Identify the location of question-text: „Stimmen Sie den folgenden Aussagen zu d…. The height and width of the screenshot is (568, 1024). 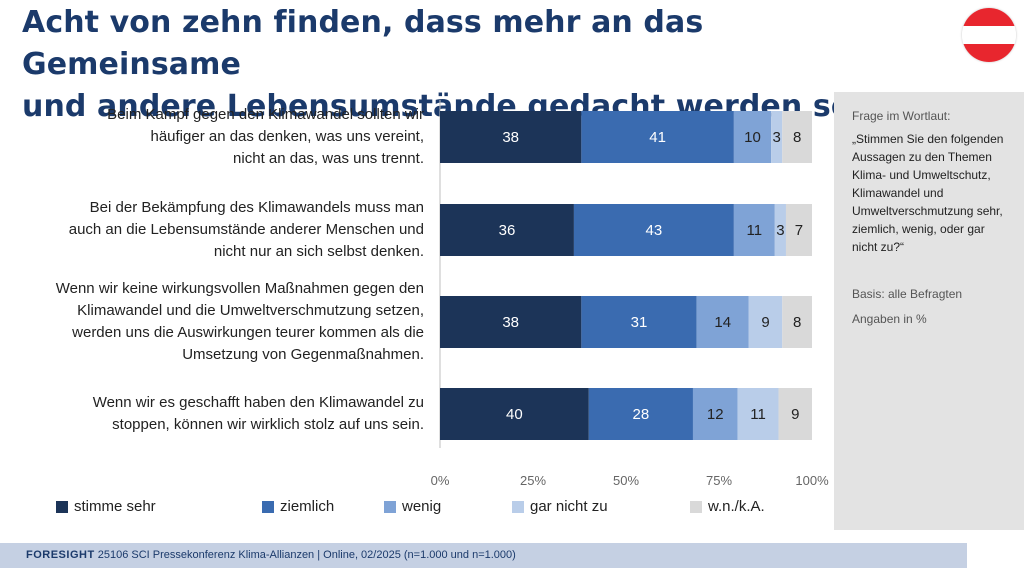
(928, 193).